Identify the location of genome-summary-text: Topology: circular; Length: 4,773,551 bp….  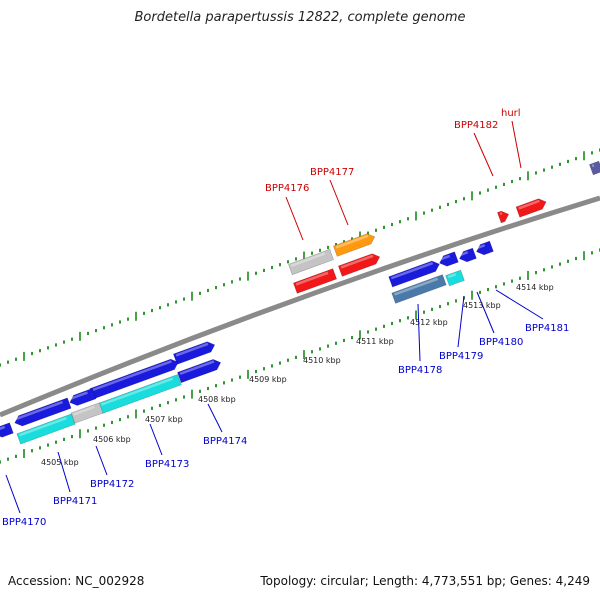
(425, 581).